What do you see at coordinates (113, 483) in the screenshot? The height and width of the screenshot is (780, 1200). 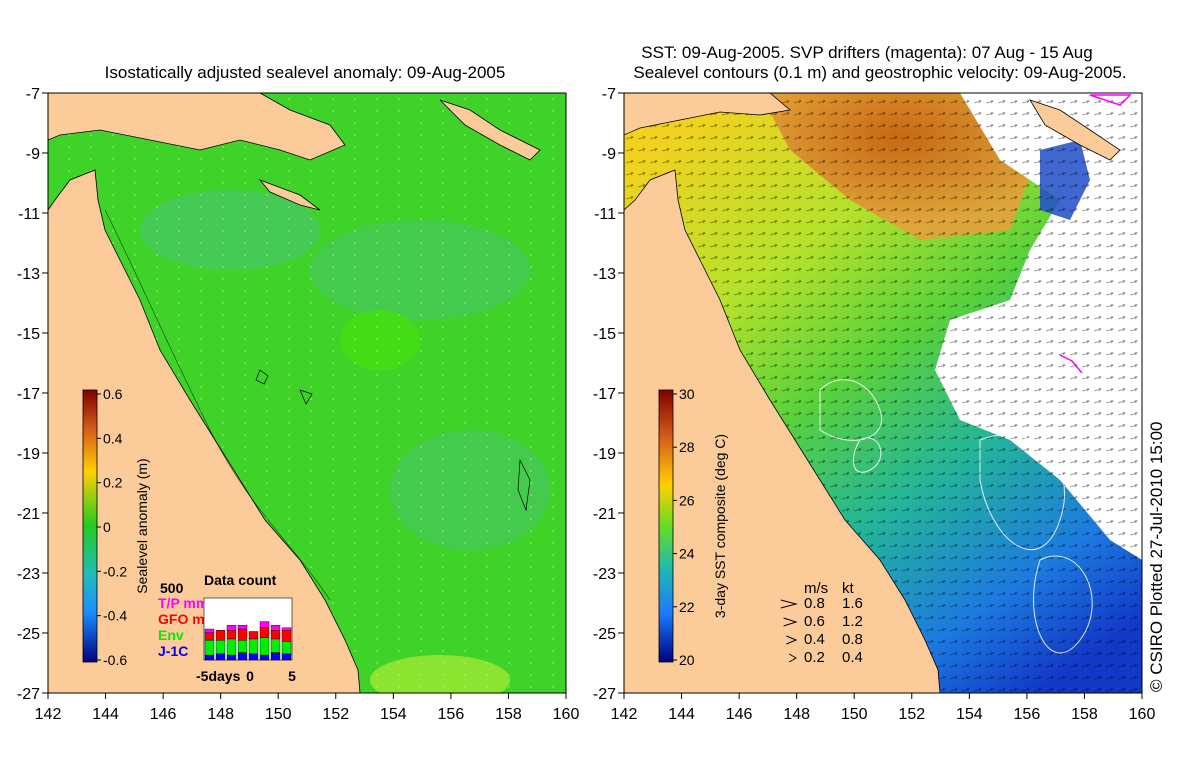 I see `colorbar-tick-label: 0.2` at bounding box center [113, 483].